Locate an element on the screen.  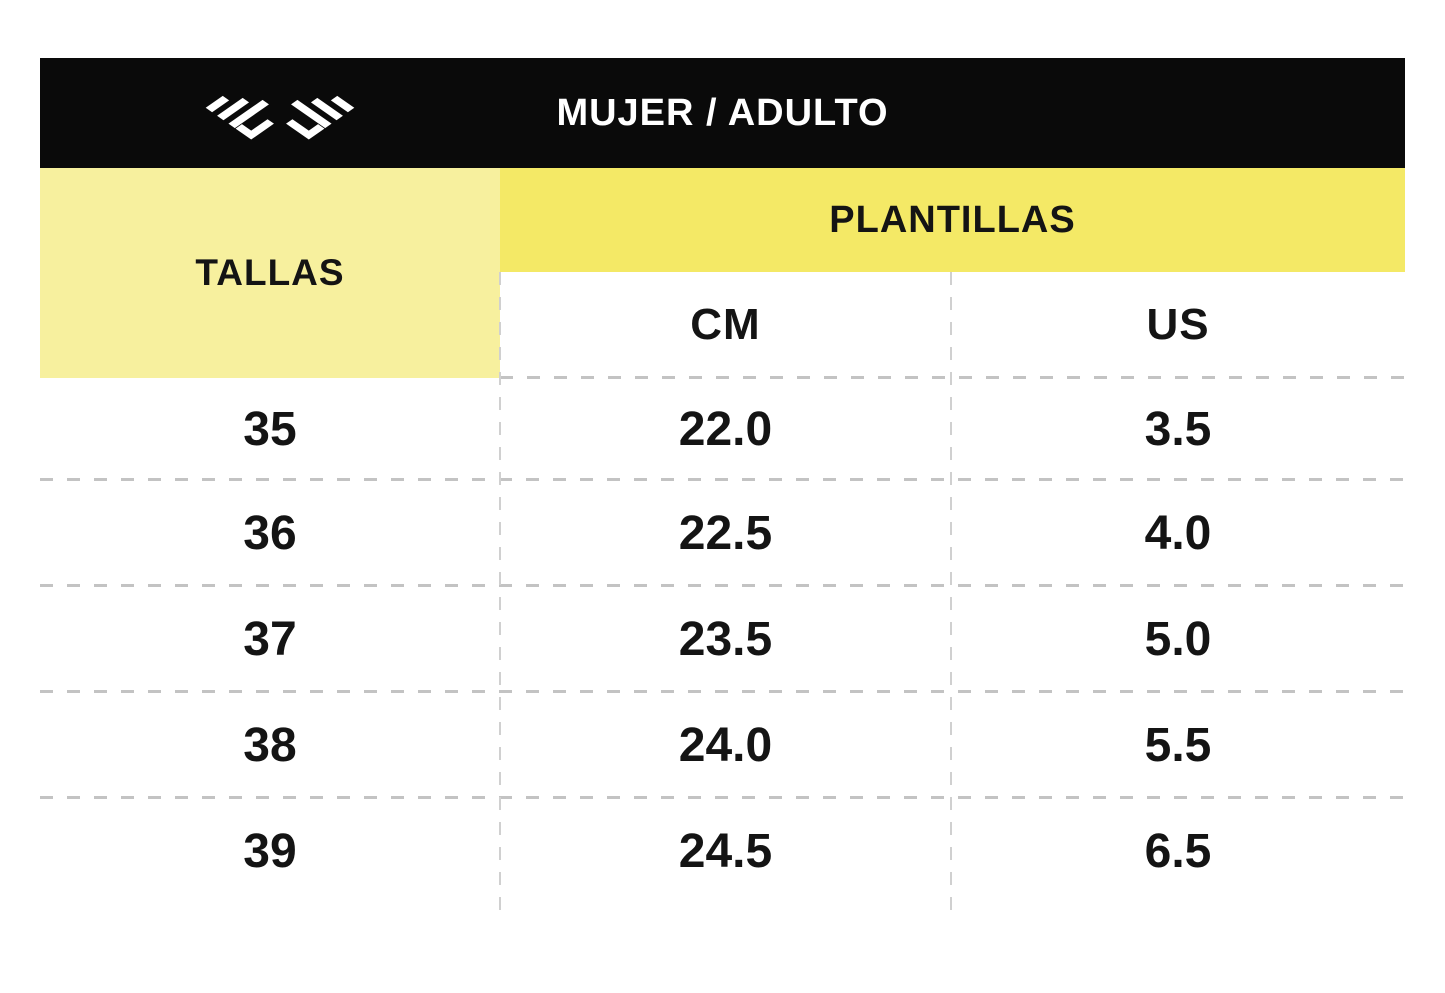
us-value: 5.5 is located at coordinates (1178, 745).